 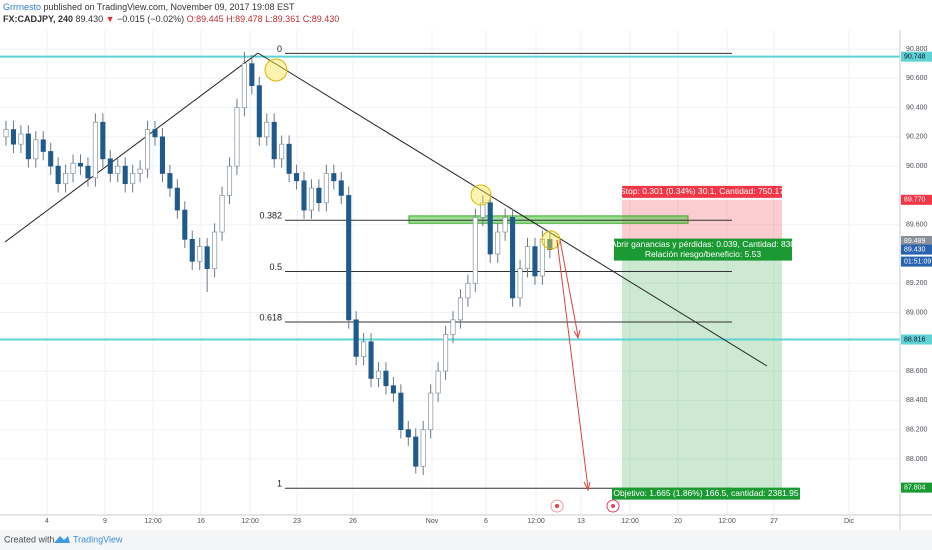 What do you see at coordinates (38, 19) in the screenshot?
I see `symbol: FX:CADJPY, 240` at bounding box center [38, 19].